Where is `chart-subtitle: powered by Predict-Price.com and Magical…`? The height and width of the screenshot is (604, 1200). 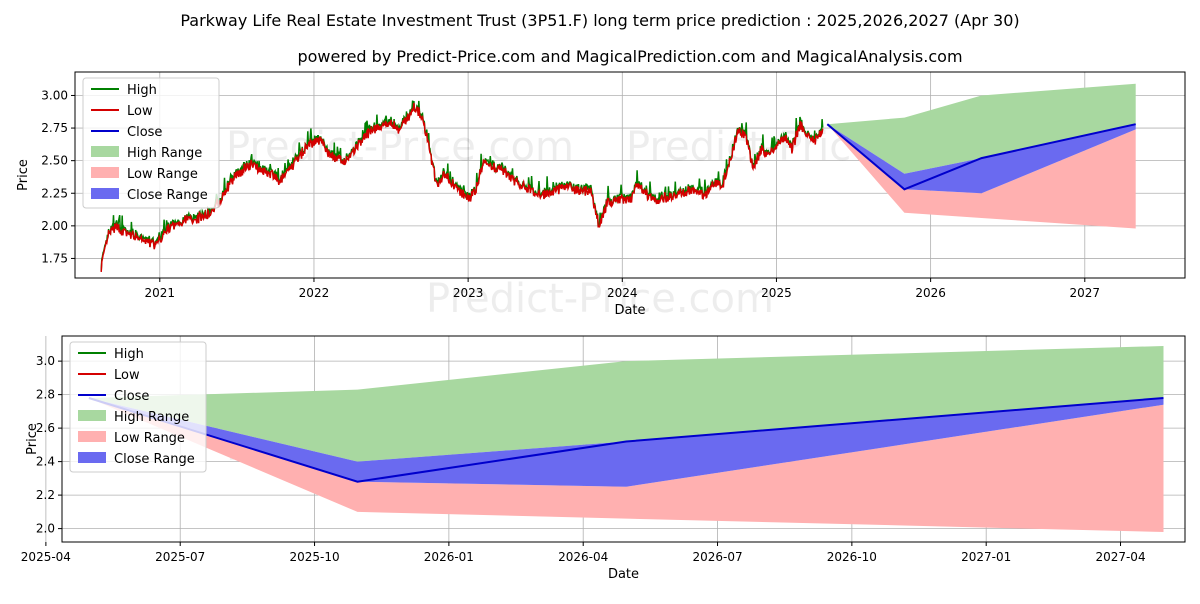
chart-subtitle: powered by Predict-Price.com and Magical… is located at coordinates (629, 56).